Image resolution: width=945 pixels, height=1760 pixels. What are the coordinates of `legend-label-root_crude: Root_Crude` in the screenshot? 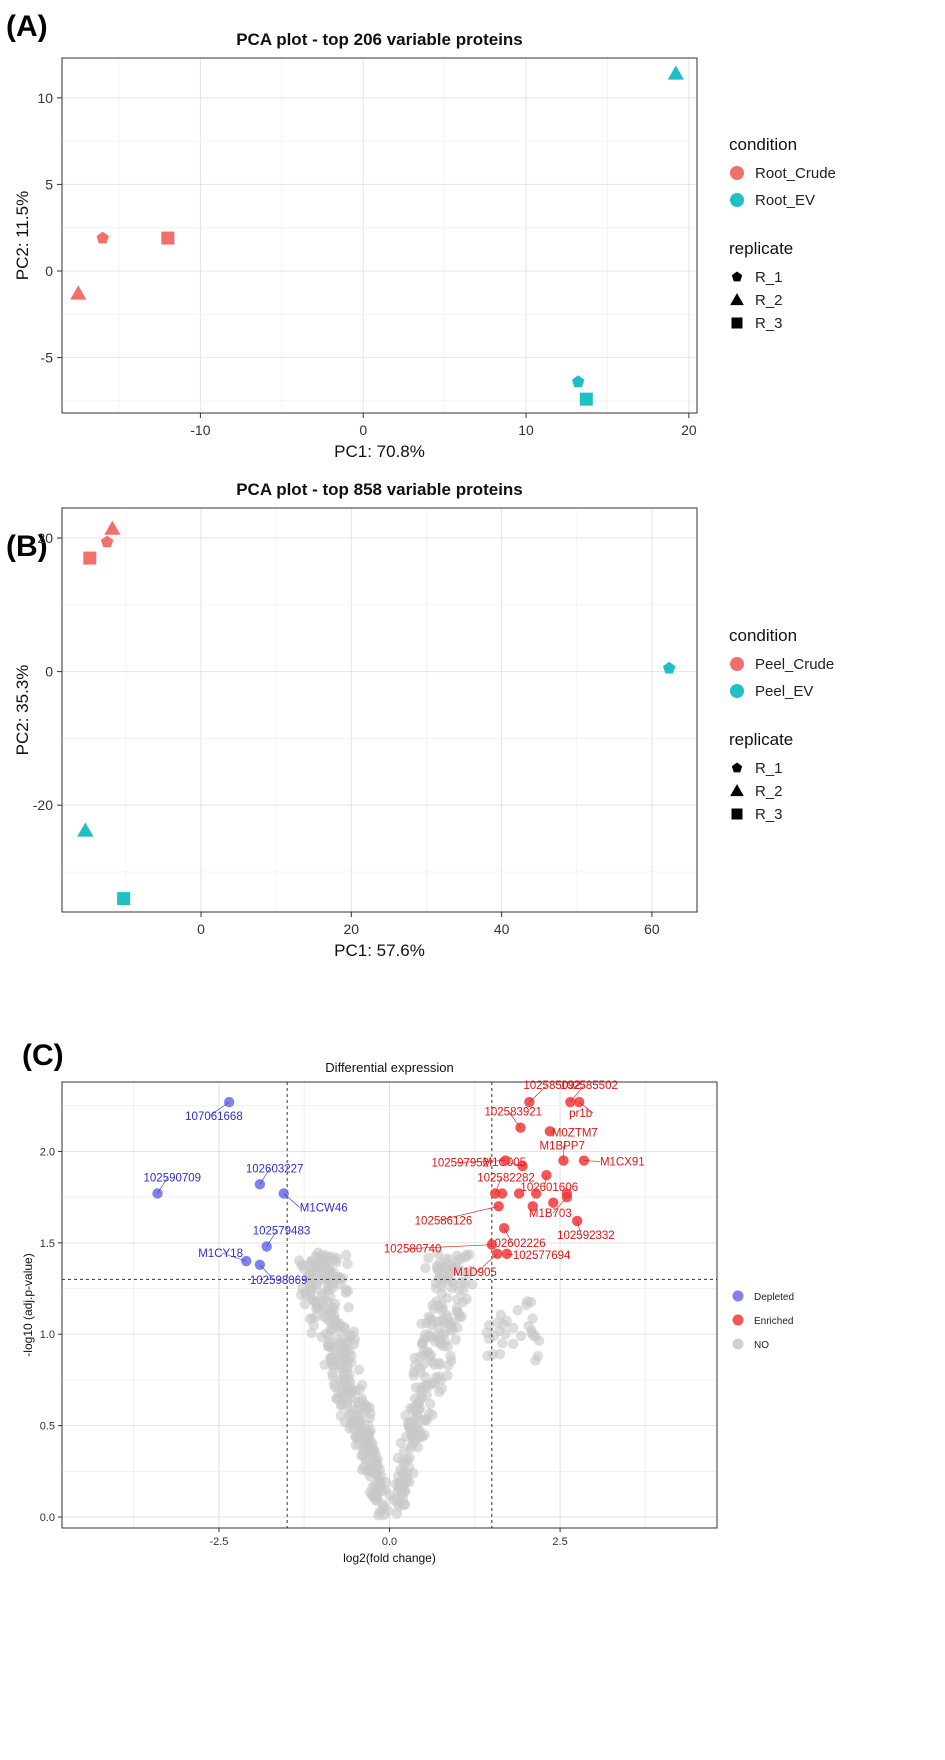 It's located at (795, 173).